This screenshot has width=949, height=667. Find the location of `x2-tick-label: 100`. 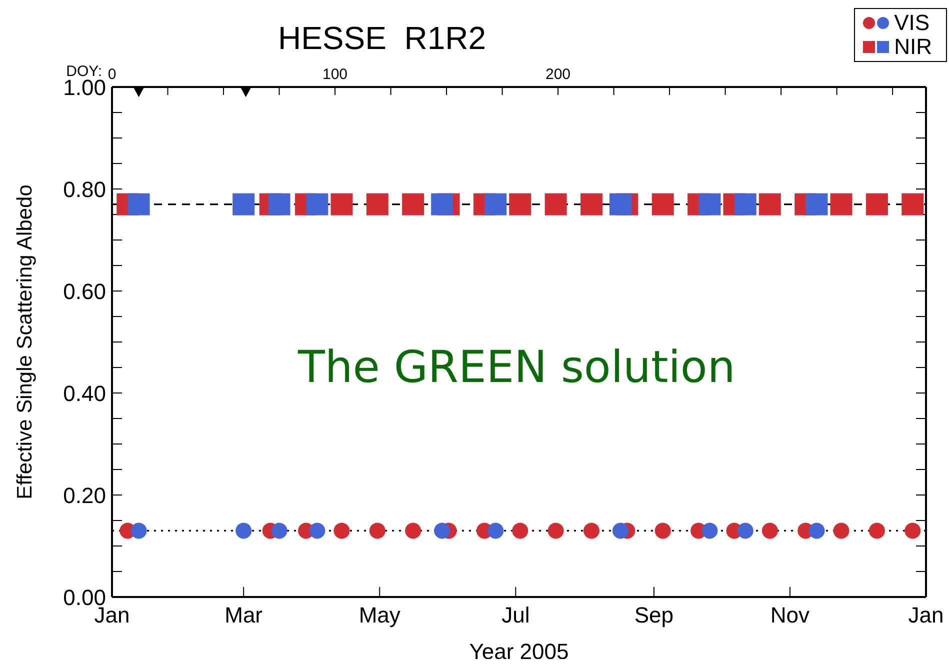

x2-tick-label: 100 is located at coordinates (335, 74).